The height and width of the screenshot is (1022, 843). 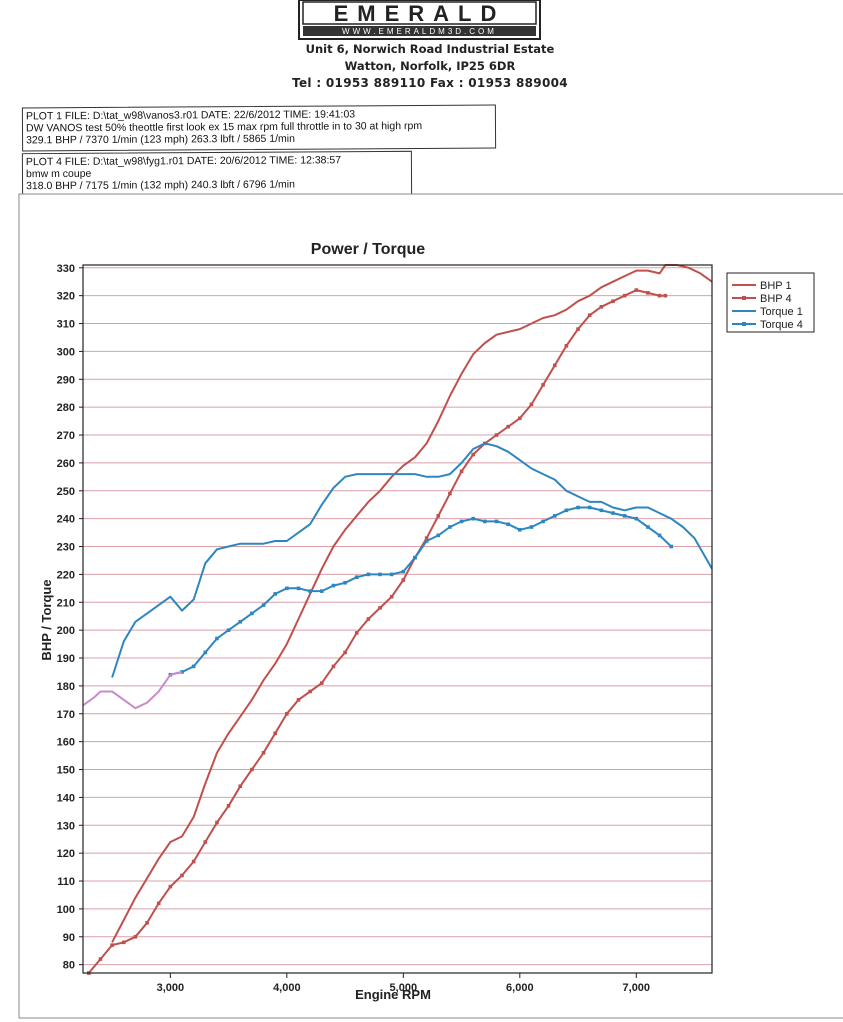 What do you see at coordinates (66, 269) in the screenshot?
I see `y-tick-label: 330` at bounding box center [66, 269].